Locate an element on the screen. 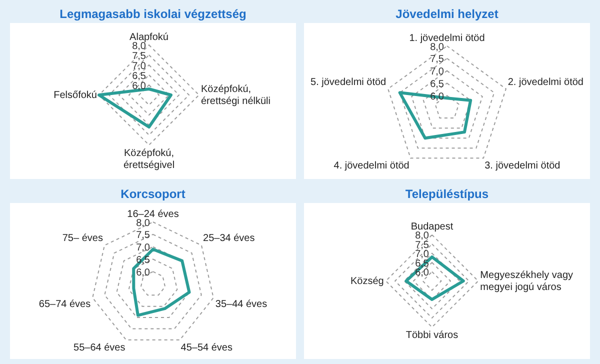 Image resolution: width=600 pixels, height=364 pixels. spoke-label: 16–24 éves is located at coordinates (153, 214).